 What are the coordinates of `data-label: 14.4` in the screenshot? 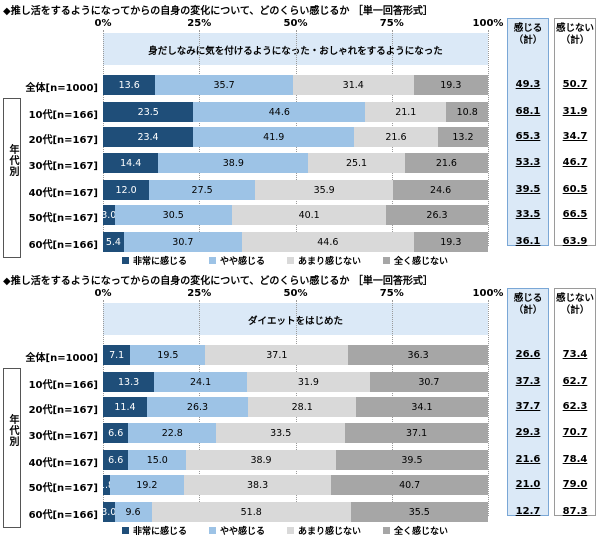 It's located at (131, 163).